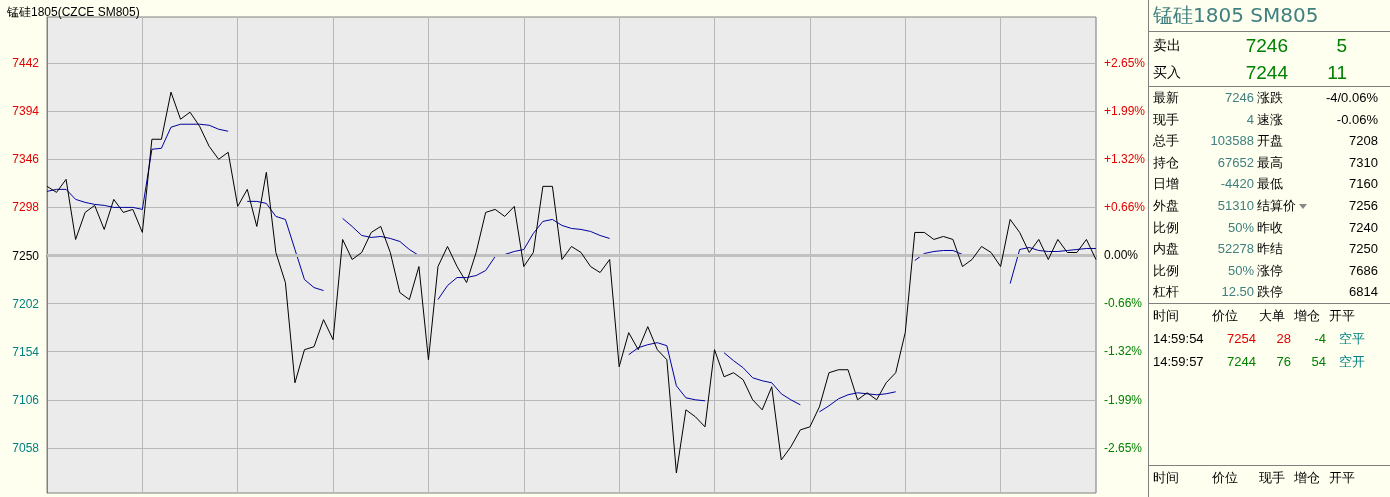 The height and width of the screenshot is (497, 1390). Describe the element at coordinates (1241, 338) in the screenshot. I see `text: 7254` at that location.